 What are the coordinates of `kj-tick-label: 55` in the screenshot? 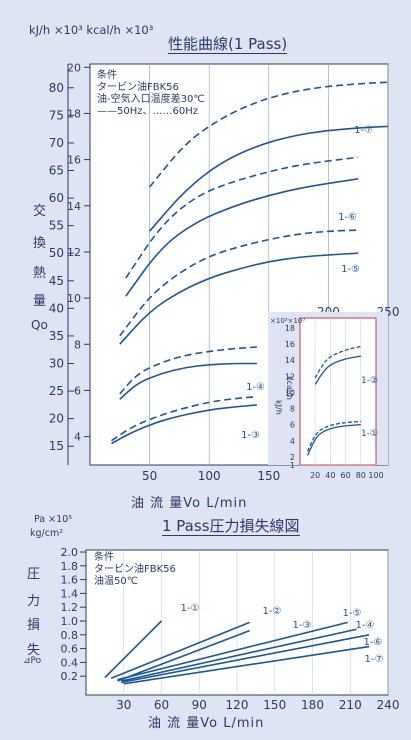 It's located at (56, 226).